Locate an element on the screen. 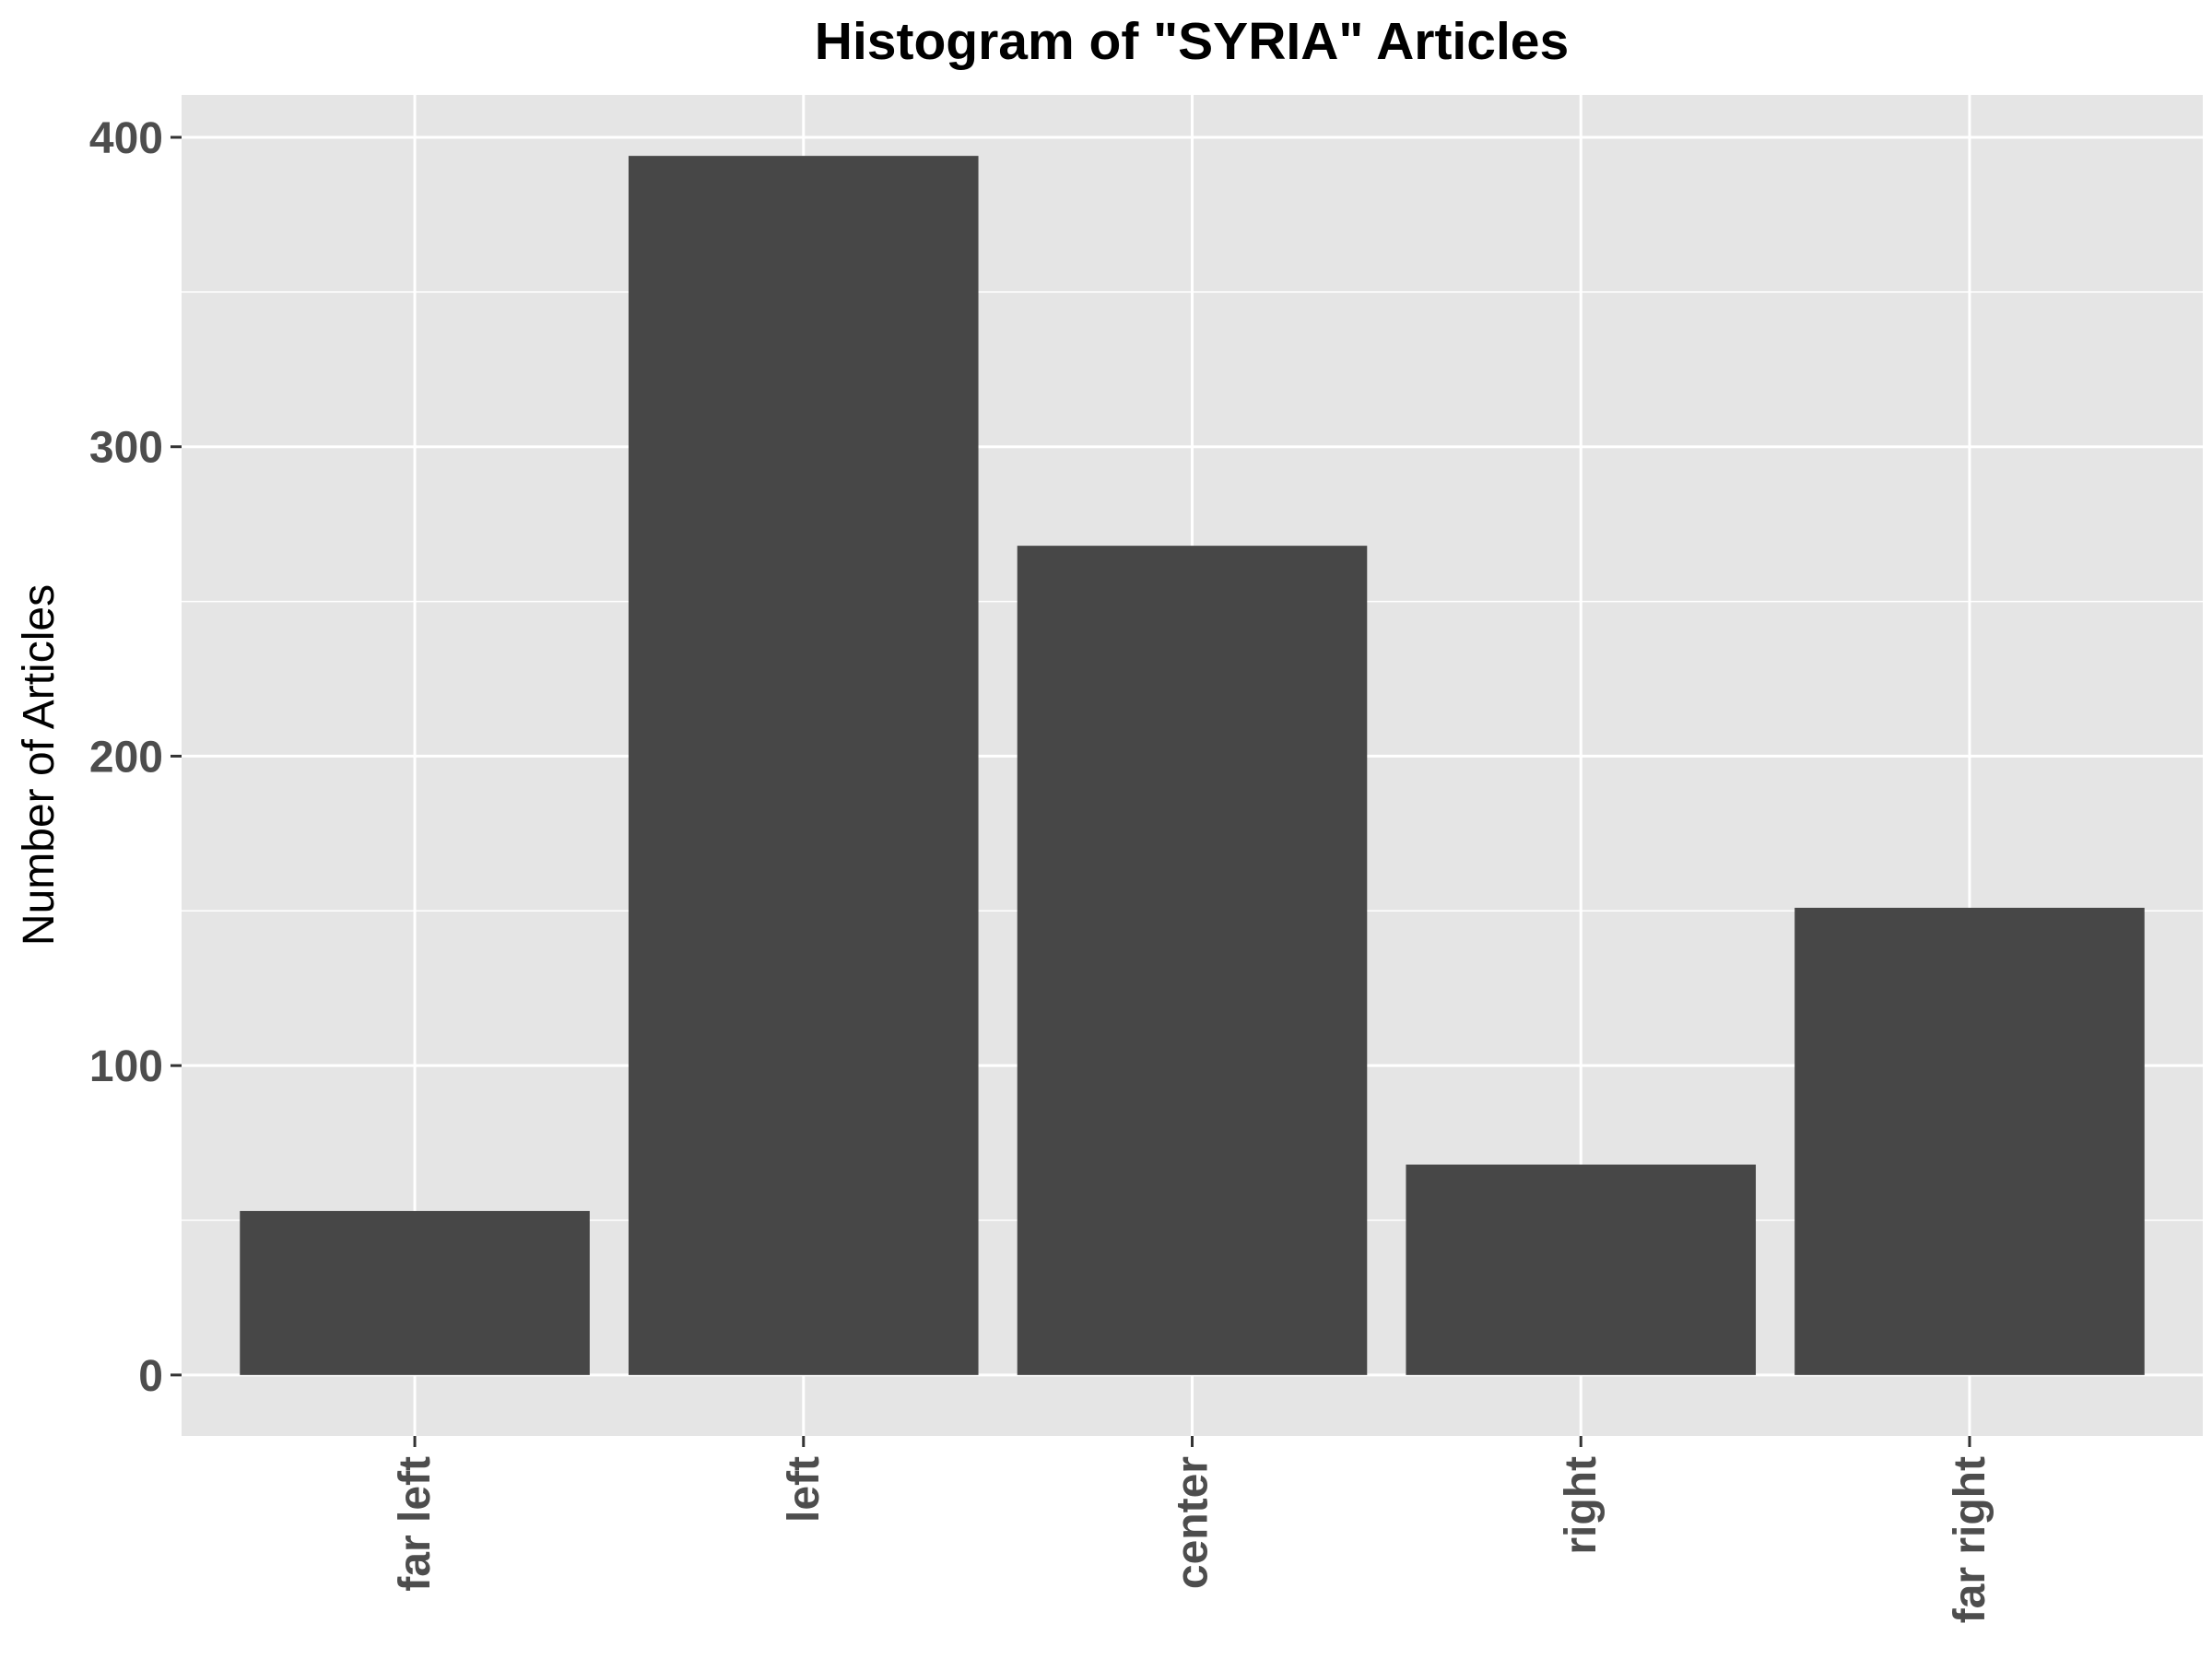 Image resolution: width=2212 pixels, height=1659 pixels. bar-far-left is located at coordinates (415, 1292).